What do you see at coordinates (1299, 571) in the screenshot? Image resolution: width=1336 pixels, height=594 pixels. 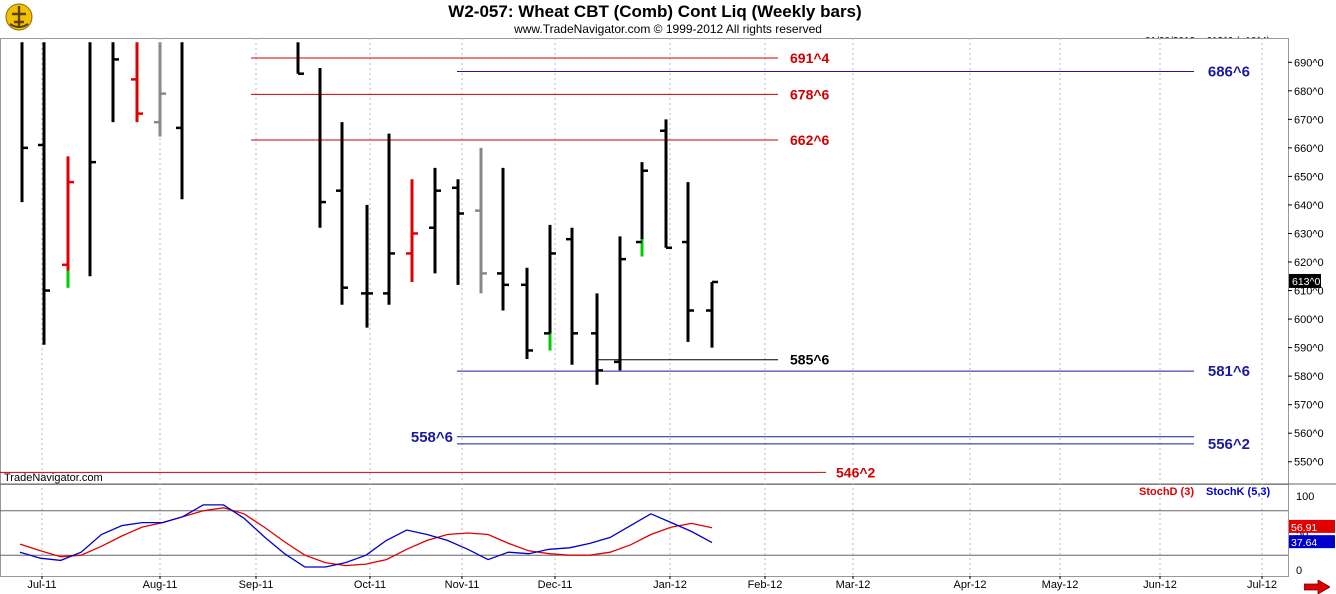 I see `indicator-axis-label: 0` at bounding box center [1299, 571].